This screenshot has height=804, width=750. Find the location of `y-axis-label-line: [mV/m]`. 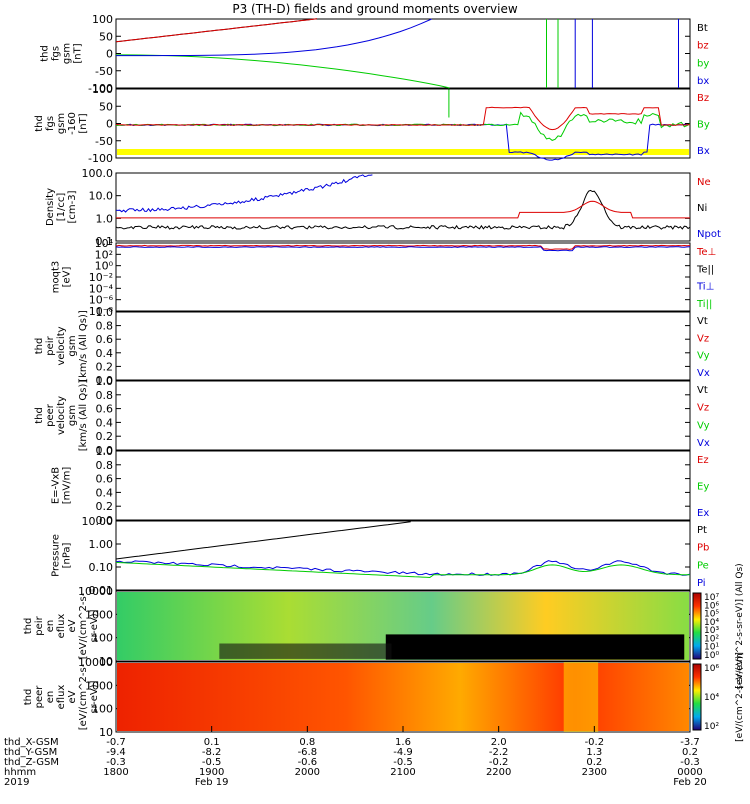

y-axis-label-line: [mV/m] is located at coordinates (67, 486).